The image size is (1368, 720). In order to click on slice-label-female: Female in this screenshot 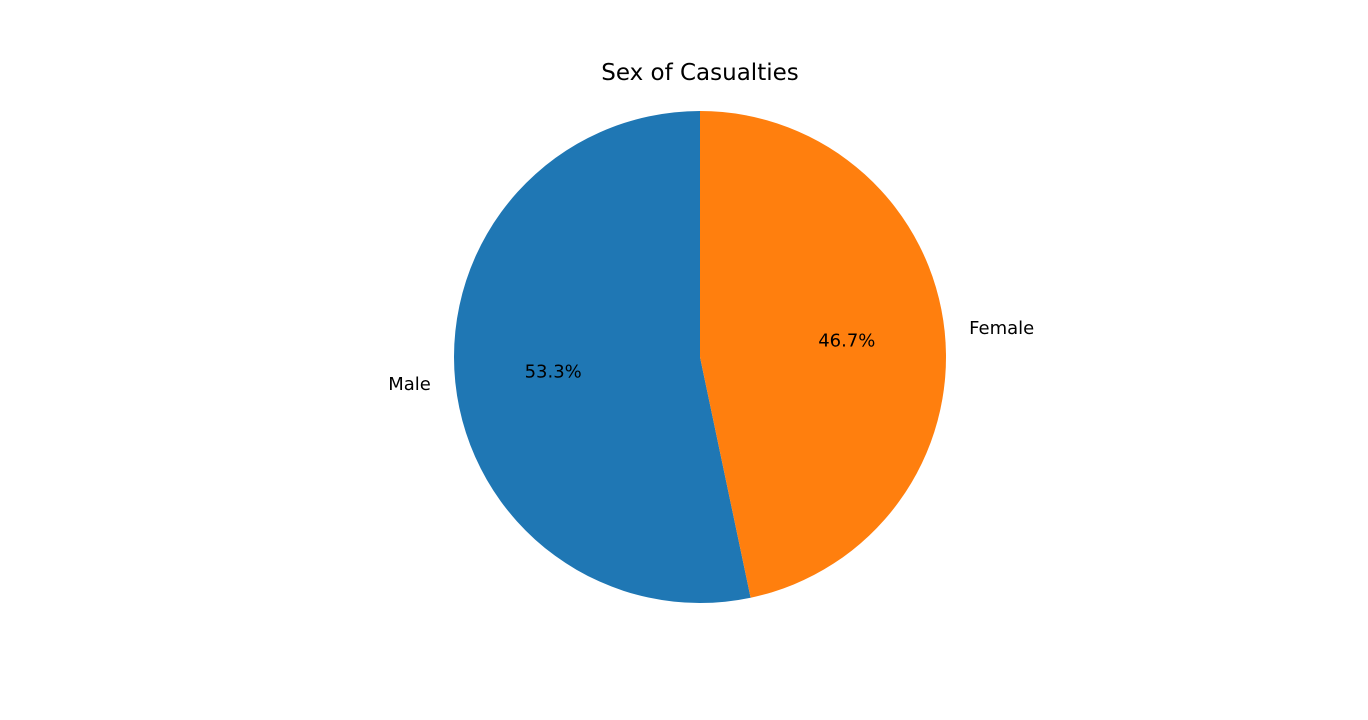, I will do `click(1001, 328)`.